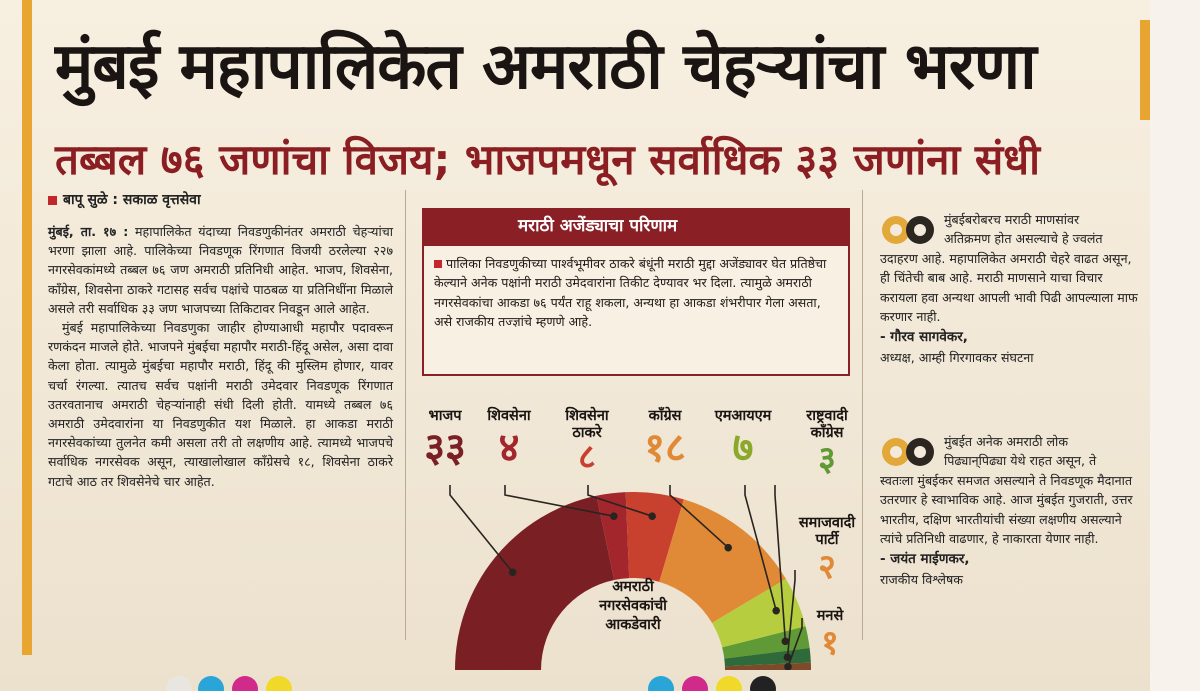 The height and width of the screenshot is (691, 1200). I want to click on accent-bar-left, so click(27, 327).